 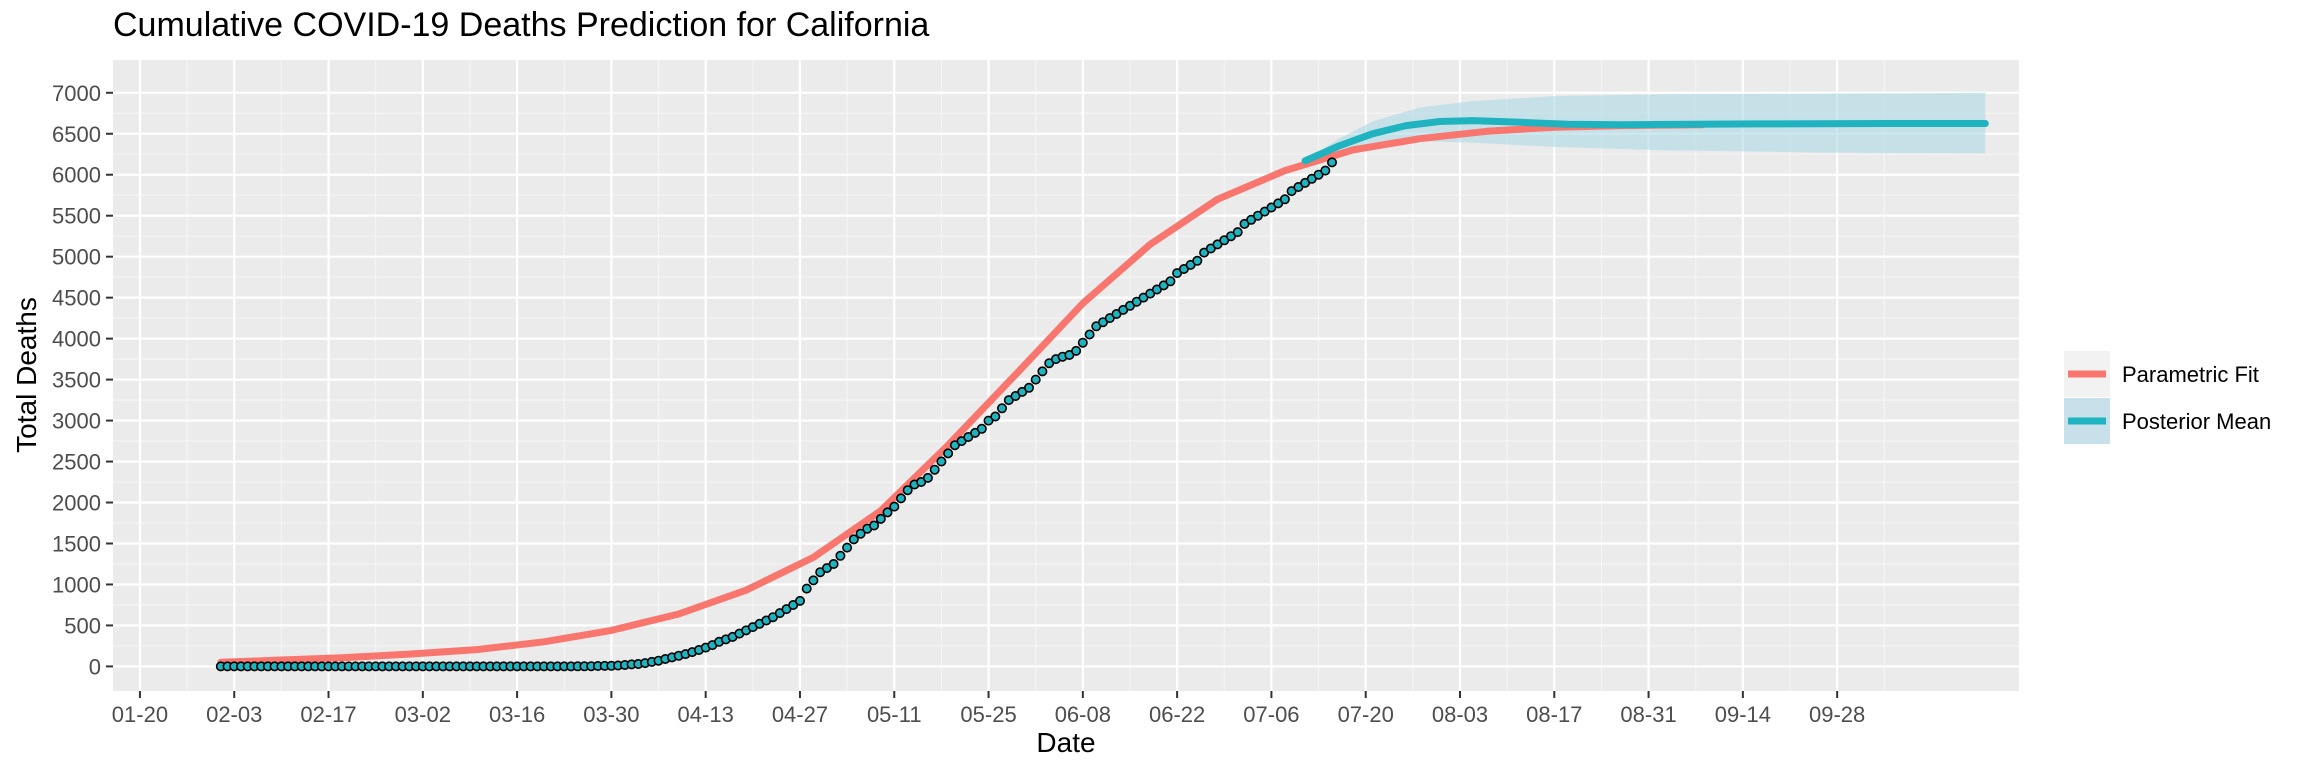 What do you see at coordinates (82, 625) in the screenshot?
I see `y-tick-label: 500` at bounding box center [82, 625].